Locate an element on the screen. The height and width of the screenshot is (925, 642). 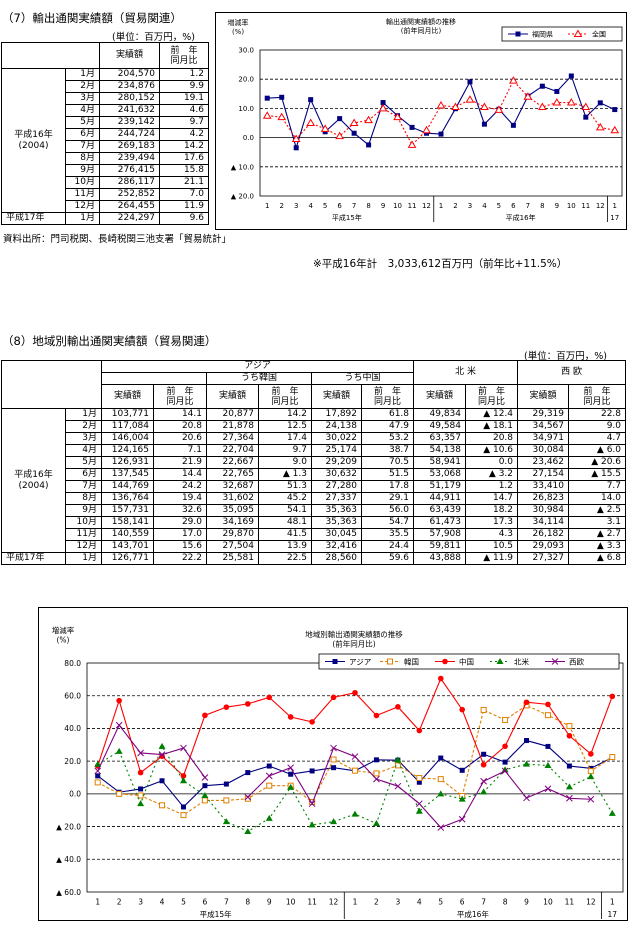
legend-label: 中国 is located at coordinates (466, 661).